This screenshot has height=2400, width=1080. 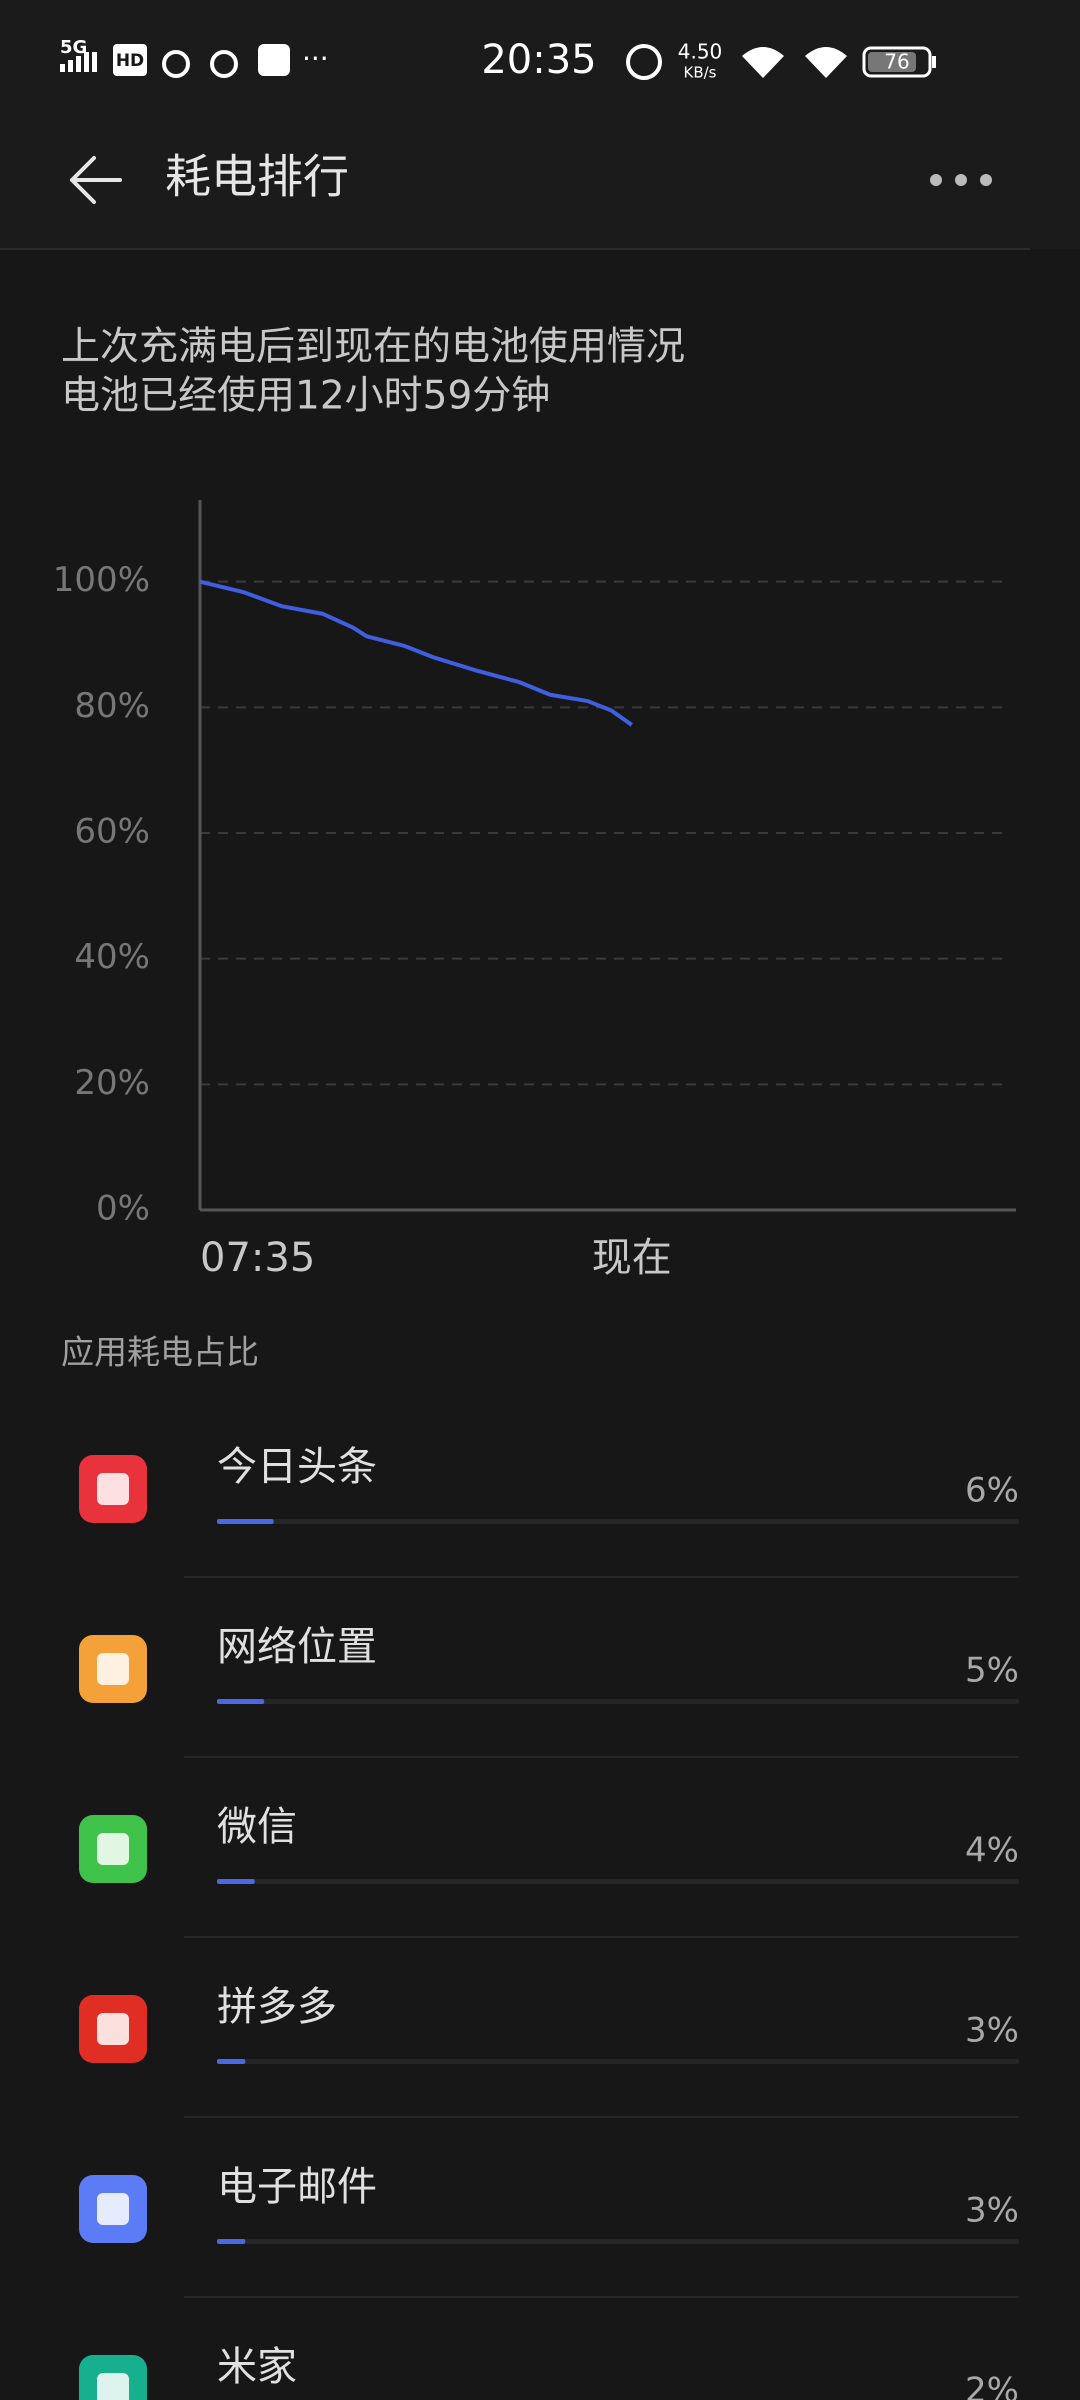 What do you see at coordinates (305, 396) in the screenshot?
I see `summary-line: 电池已经使用12小时59分钟` at bounding box center [305, 396].